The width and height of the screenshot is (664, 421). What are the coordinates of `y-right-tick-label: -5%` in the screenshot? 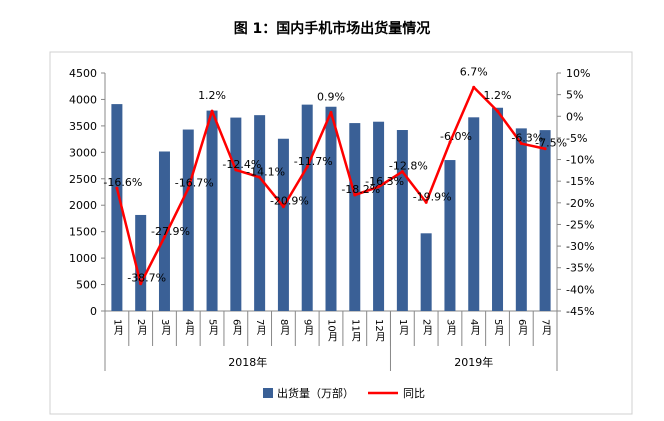 It's located at (576, 138).